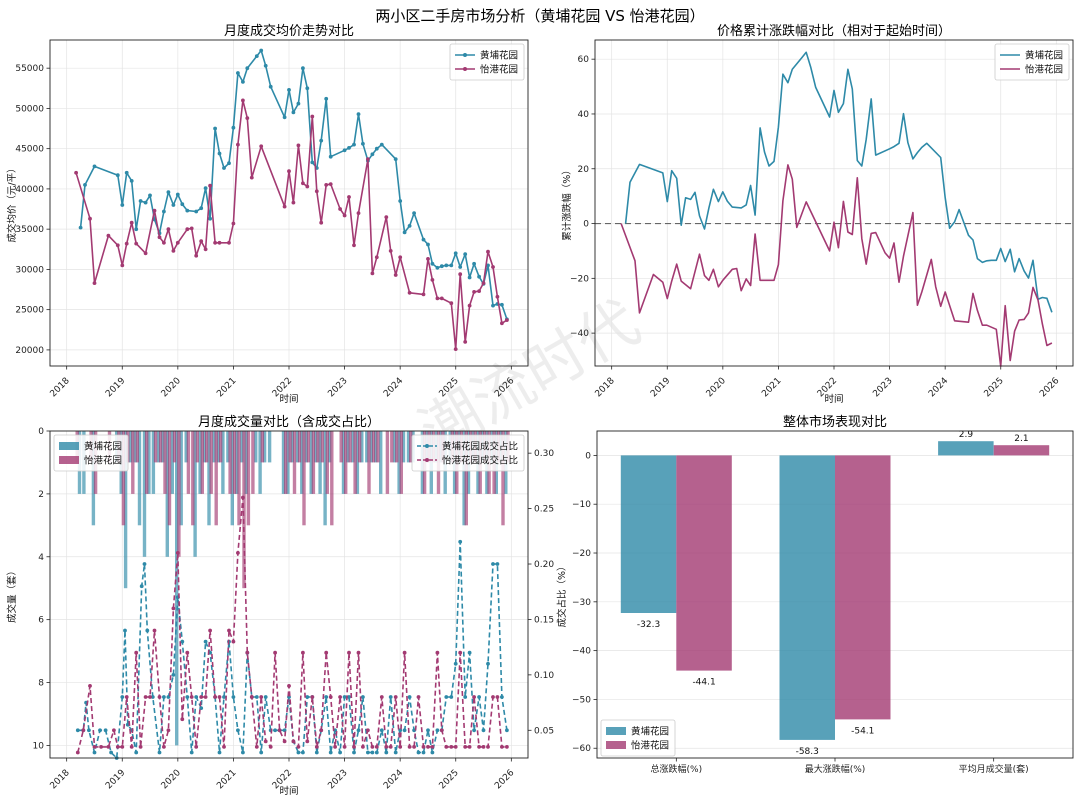 This screenshot has height=802, width=1080. Describe the element at coordinates (835, 422) in the screenshot. I see `panel-title: 整体市场表现对比` at that location.